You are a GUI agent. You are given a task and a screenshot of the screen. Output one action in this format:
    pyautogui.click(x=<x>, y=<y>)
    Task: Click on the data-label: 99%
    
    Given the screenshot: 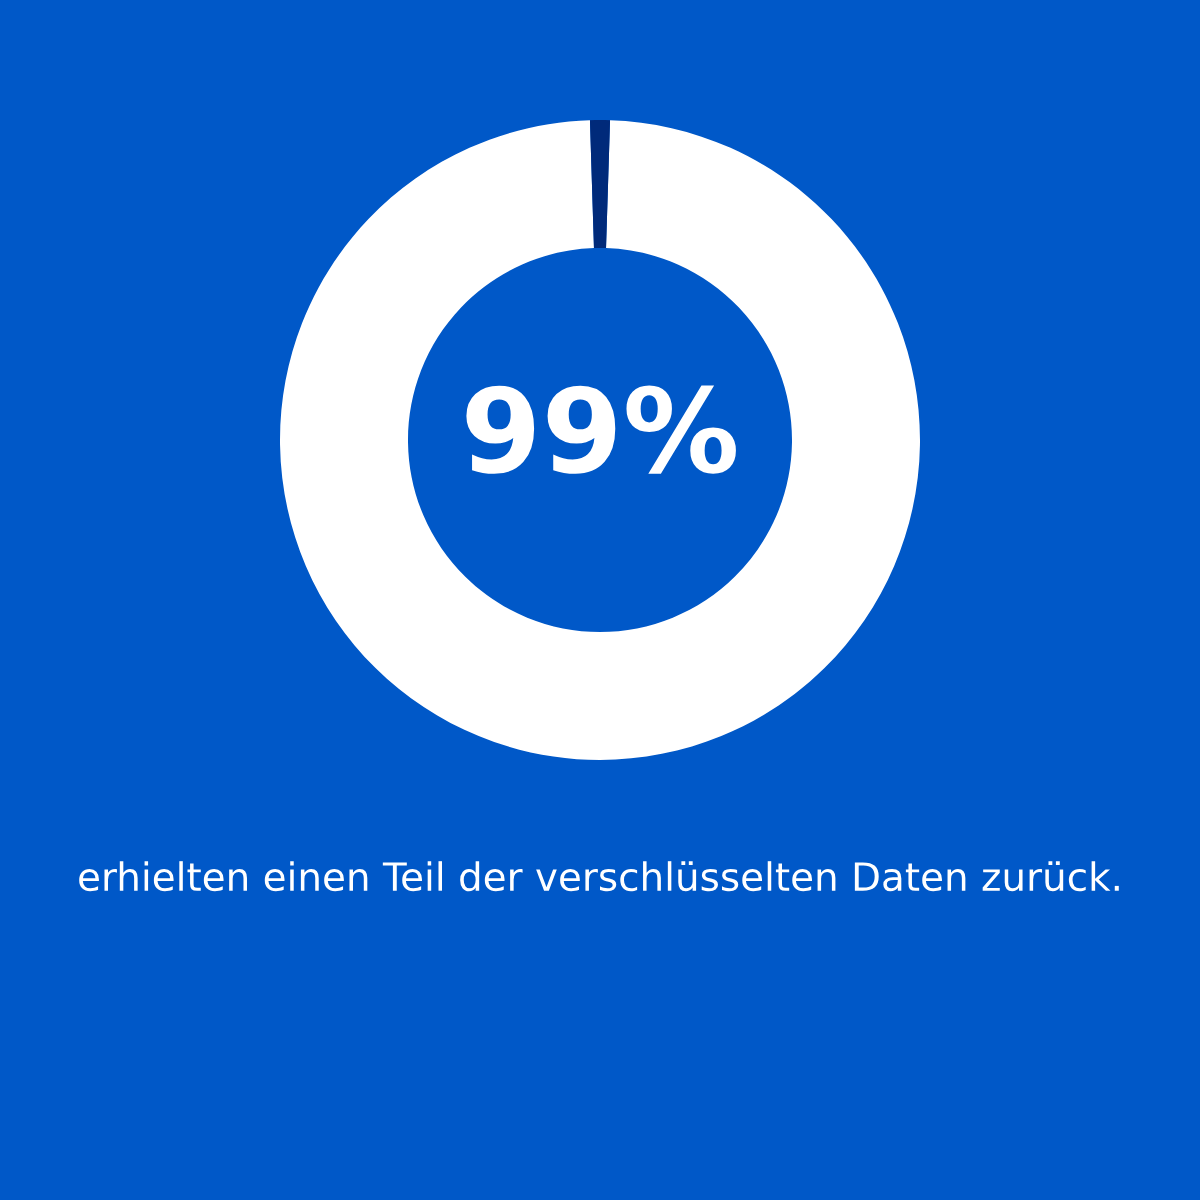 What is the action you would take?
    pyautogui.click(x=601, y=429)
    